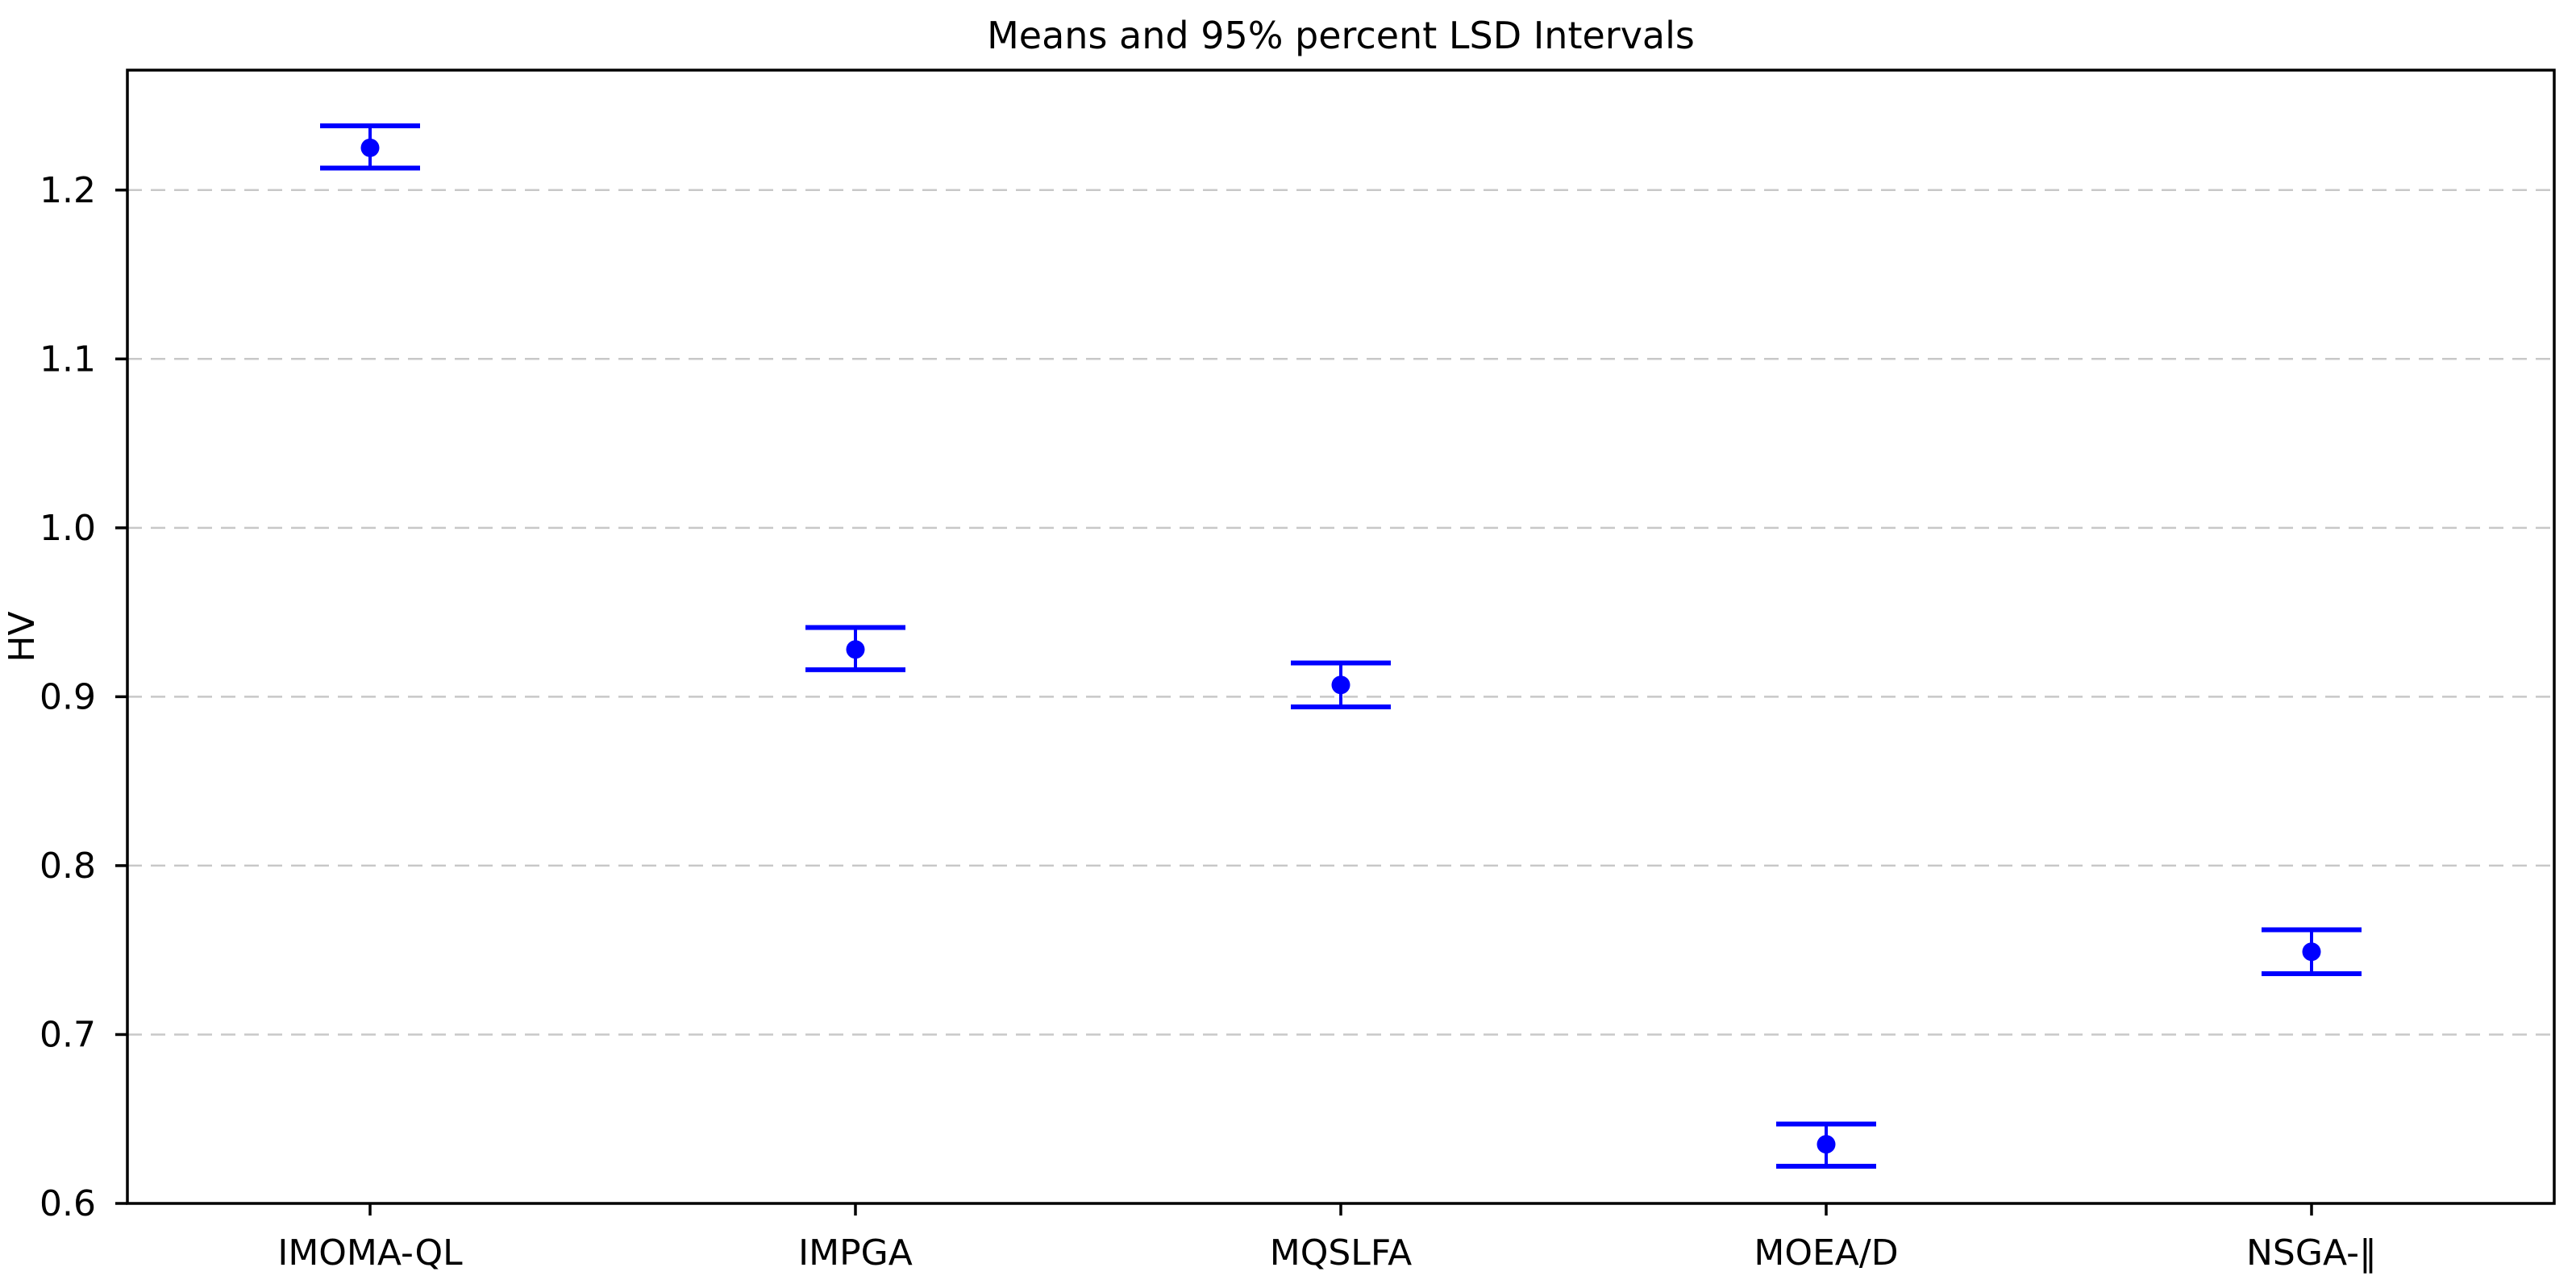  I want to click on y-tick-label: 1.0, so click(68, 528).